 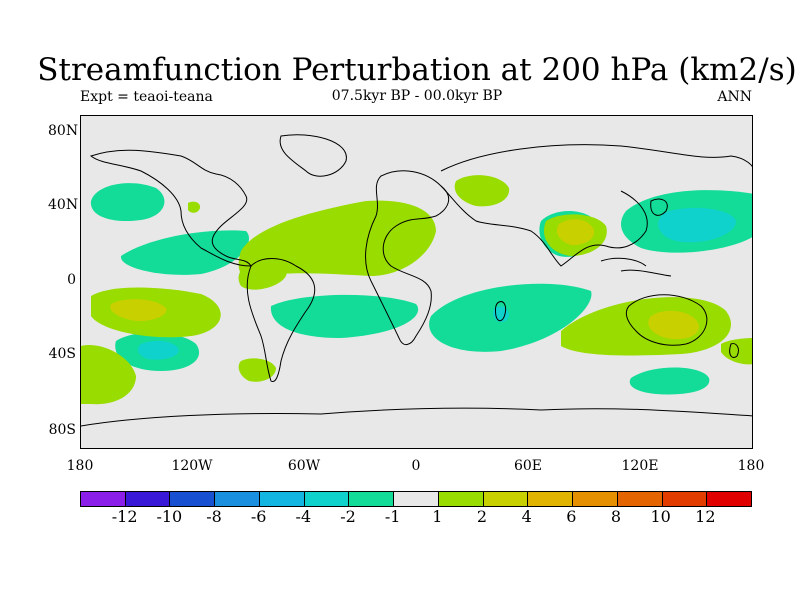 What do you see at coordinates (194, 207) in the screenshot?
I see `pos-region-north-america-small` at bounding box center [194, 207].